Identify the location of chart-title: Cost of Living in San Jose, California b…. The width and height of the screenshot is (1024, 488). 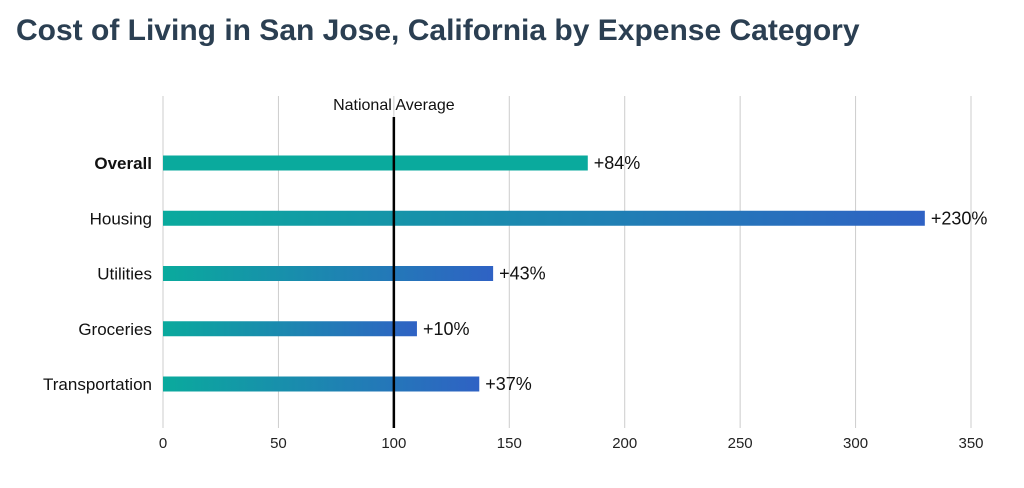
(438, 30).